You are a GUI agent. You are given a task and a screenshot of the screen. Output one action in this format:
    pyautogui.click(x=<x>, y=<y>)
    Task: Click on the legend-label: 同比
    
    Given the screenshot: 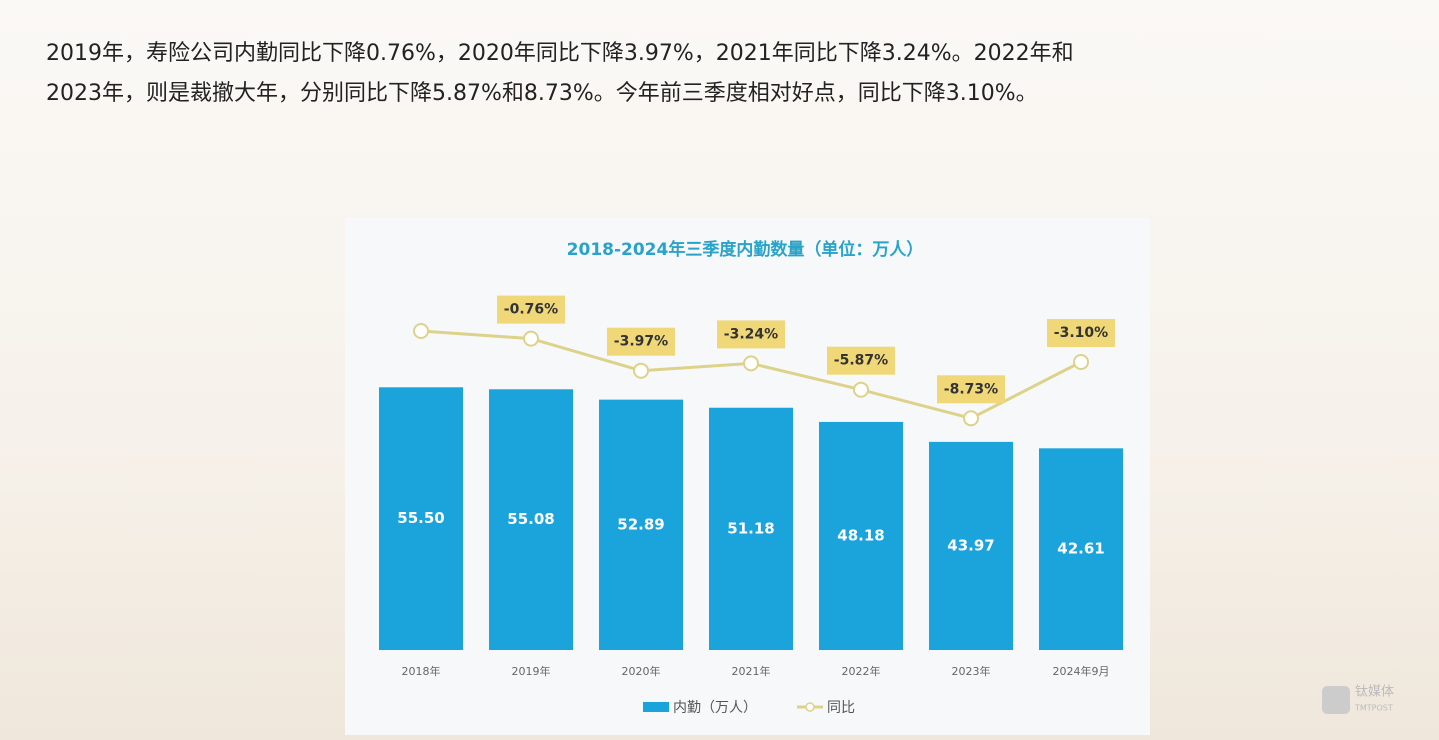 What is the action you would take?
    pyautogui.click(x=841, y=708)
    